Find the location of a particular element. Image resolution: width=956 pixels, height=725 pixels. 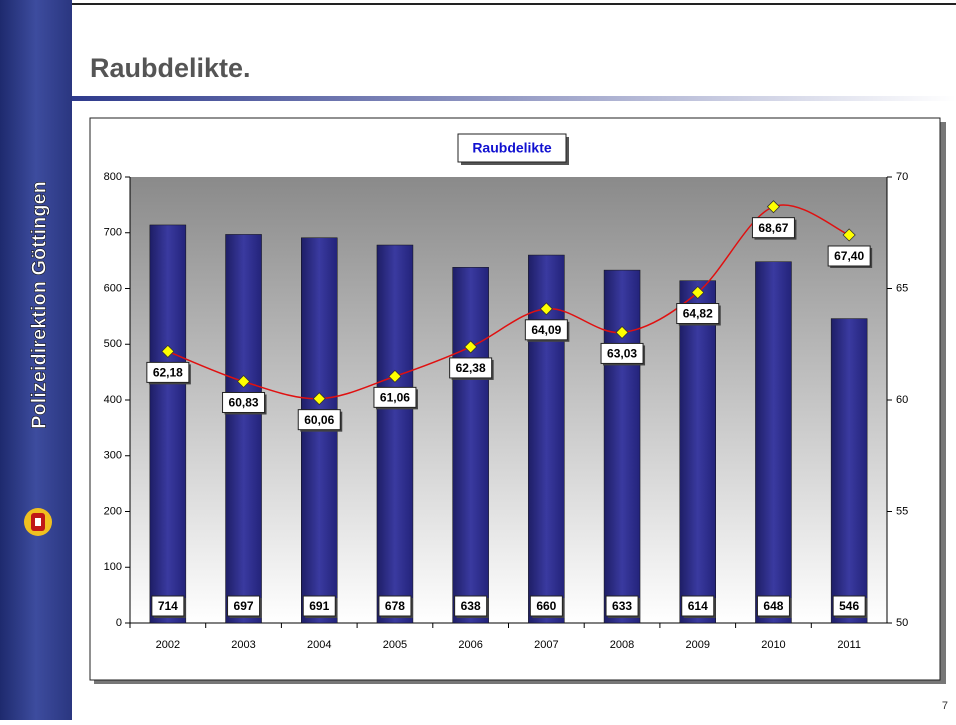

x-tick-label: 2006 is located at coordinates (470, 645).